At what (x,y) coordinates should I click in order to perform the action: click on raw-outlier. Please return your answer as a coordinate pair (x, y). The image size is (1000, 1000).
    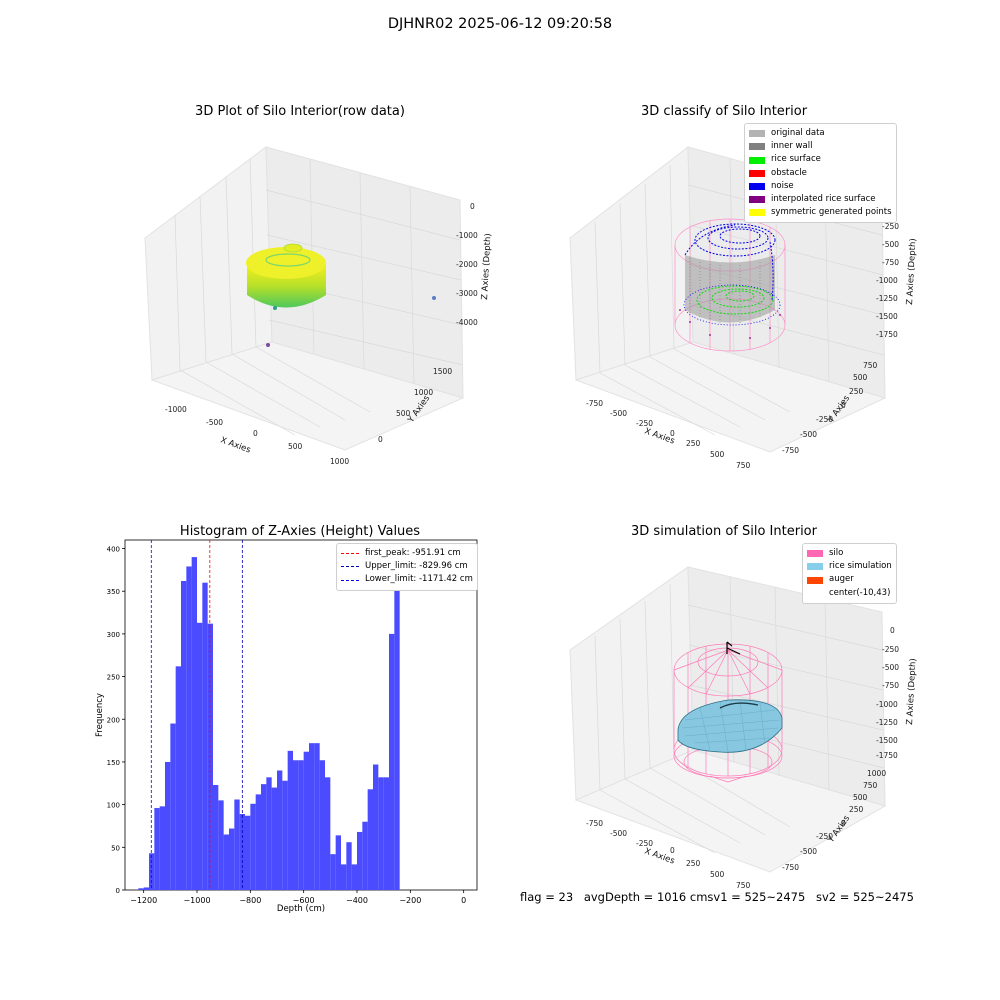
    Looking at the image, I should click on (434, 298).